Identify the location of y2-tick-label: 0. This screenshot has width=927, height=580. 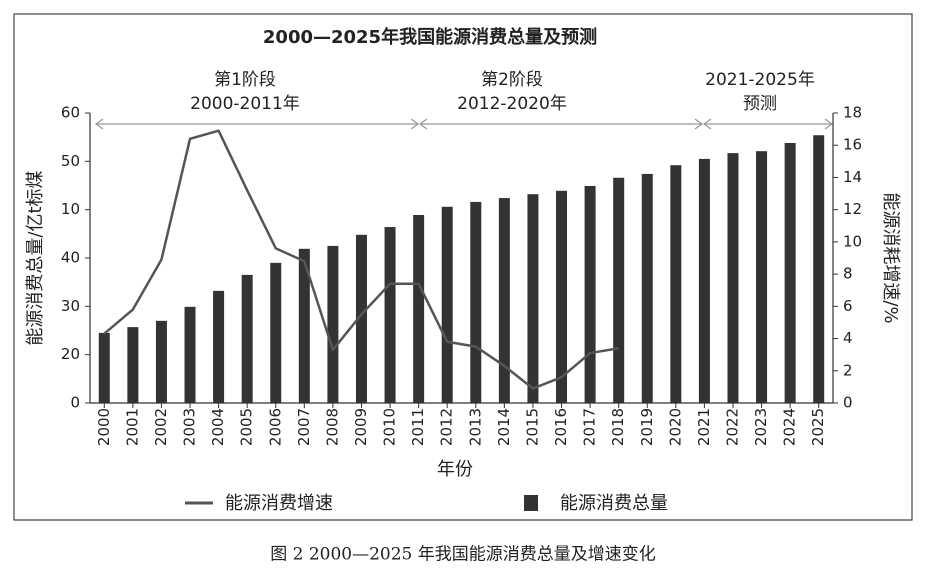
(848, 403).